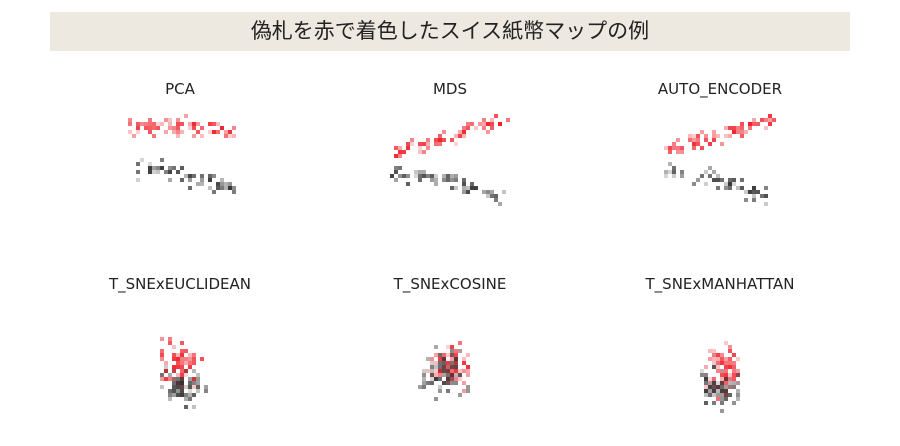  I want to click on page-title: 偽札を赤で着色したスイス紙幣マップの例, so click(450, 31).